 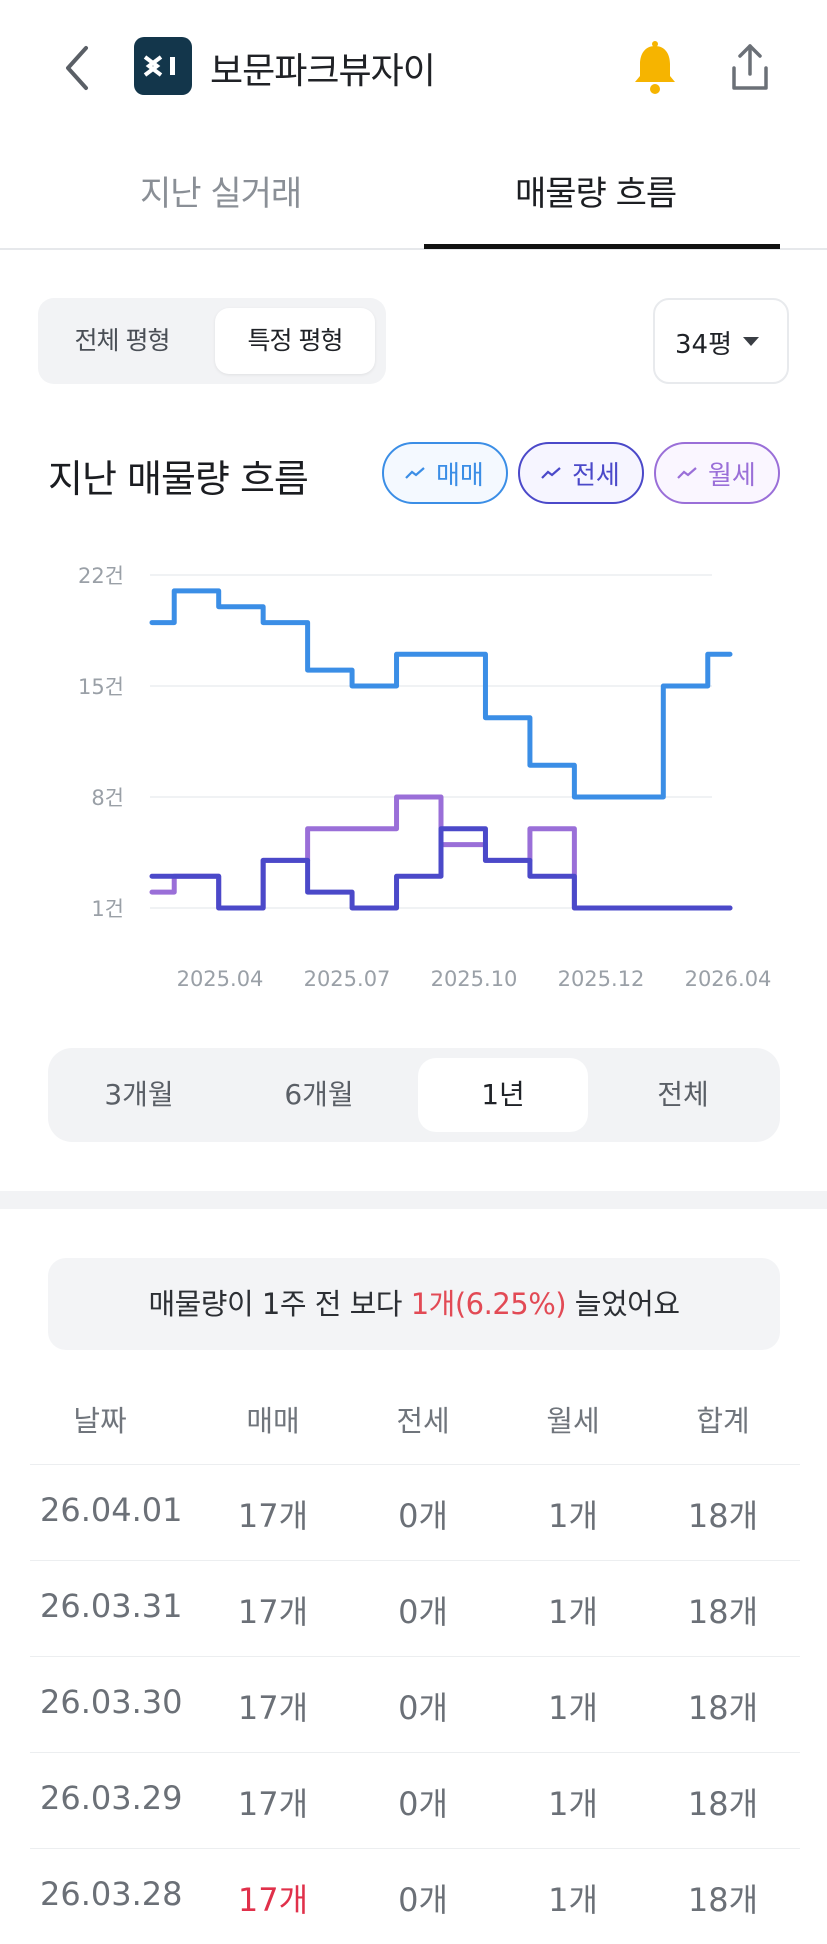 I want to click on period-1y: 1년, so click(x=503, y=1095).